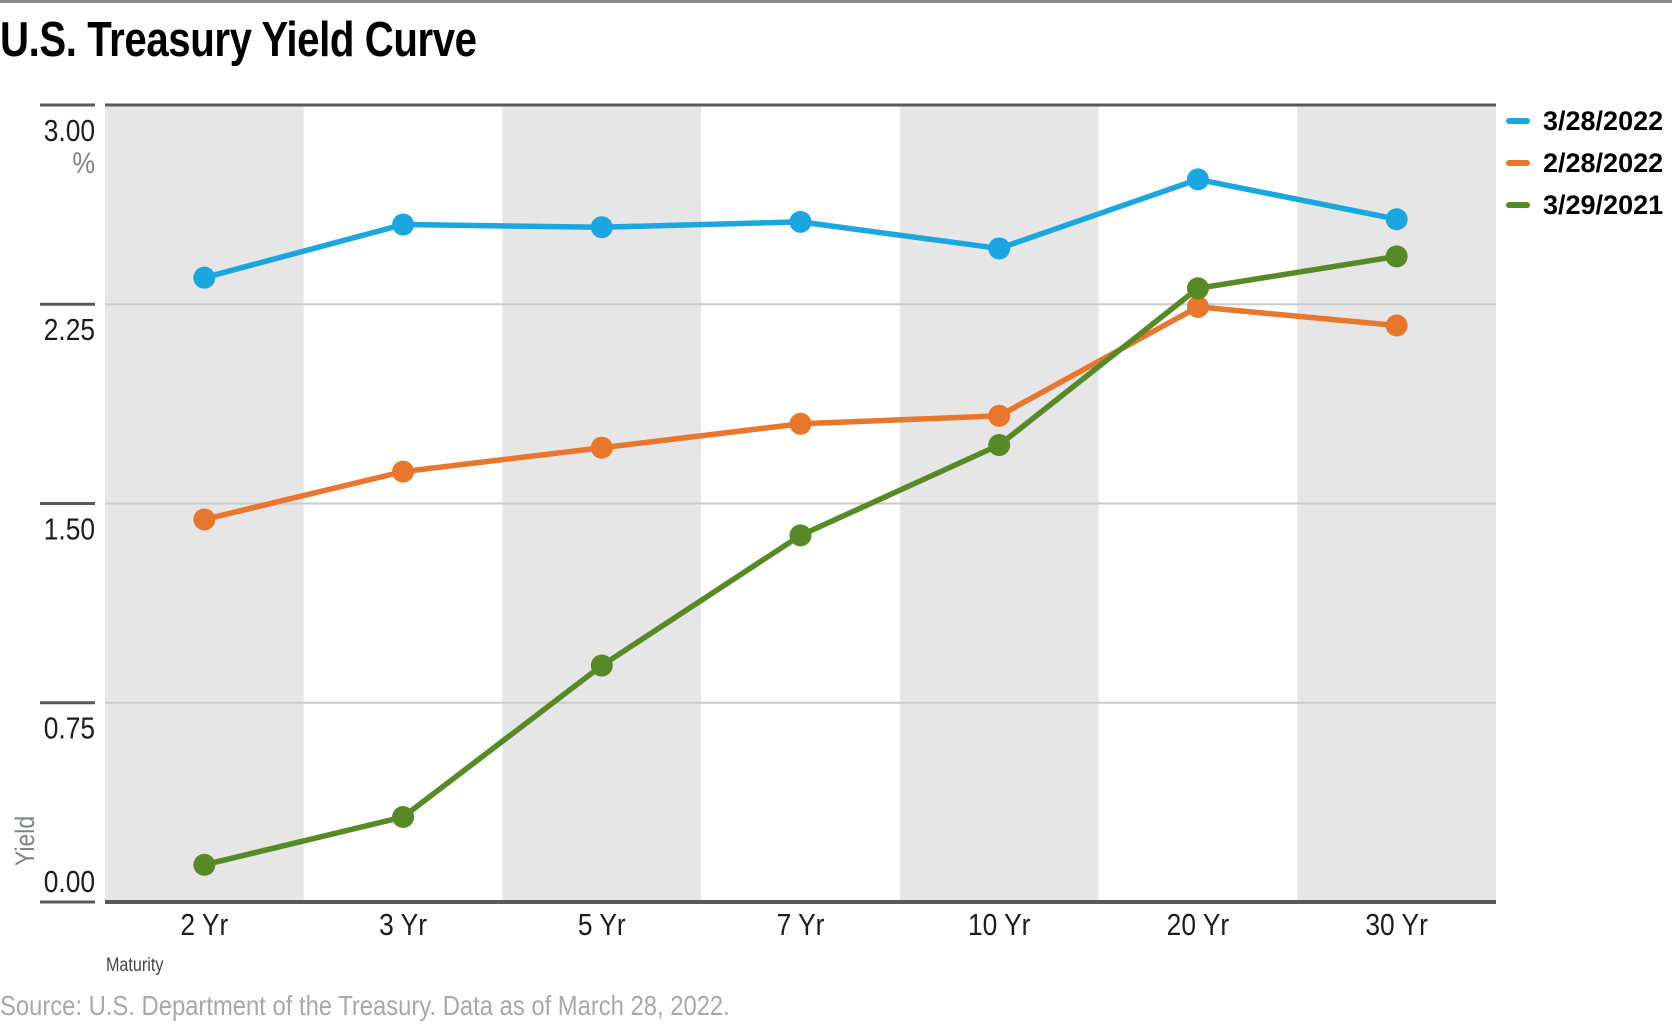 The height and width of the screenshot is (1029, 1672). I want to click on x-tick-label: 7 Yr, so click(801, 925).